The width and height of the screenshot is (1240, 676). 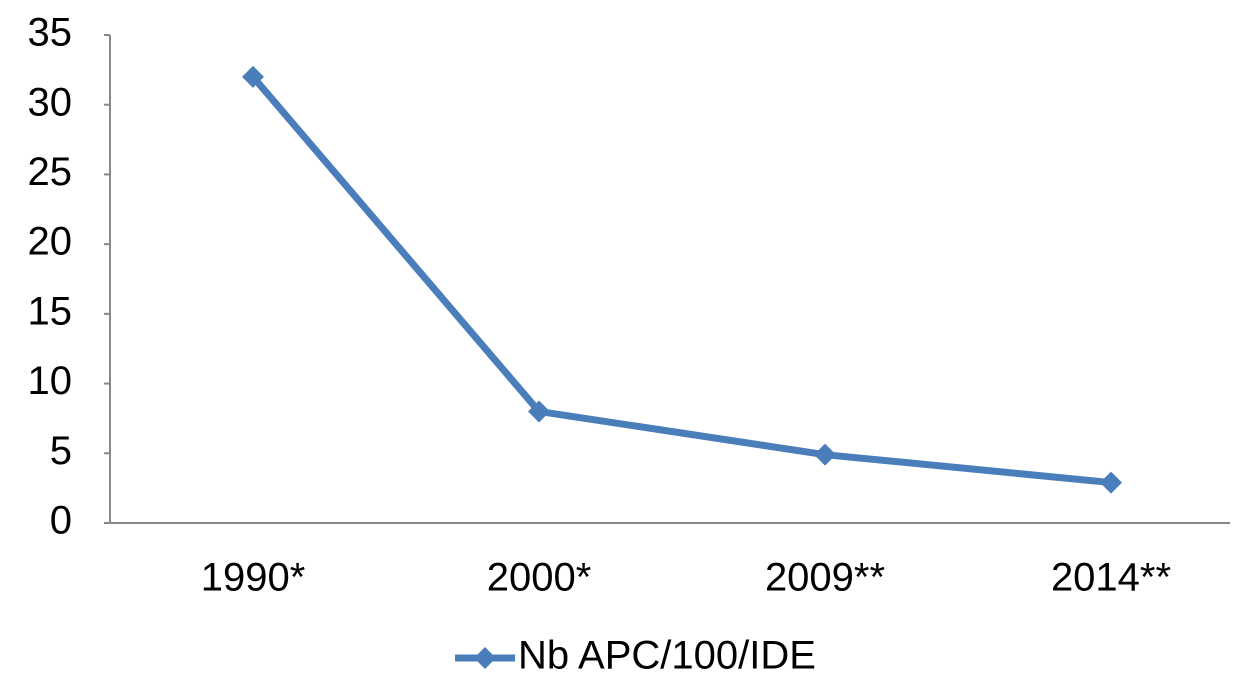 I want to click on y-tick-label: 0, so click(x=61, y=521).